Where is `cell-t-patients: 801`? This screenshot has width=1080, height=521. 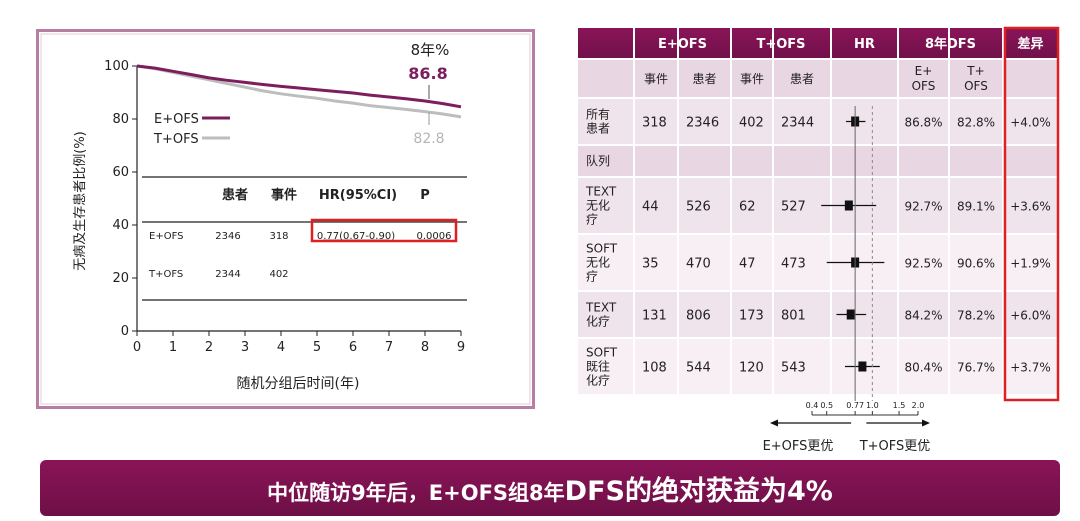
cell-t-patients: 801 is located at coordinates (793, 316).